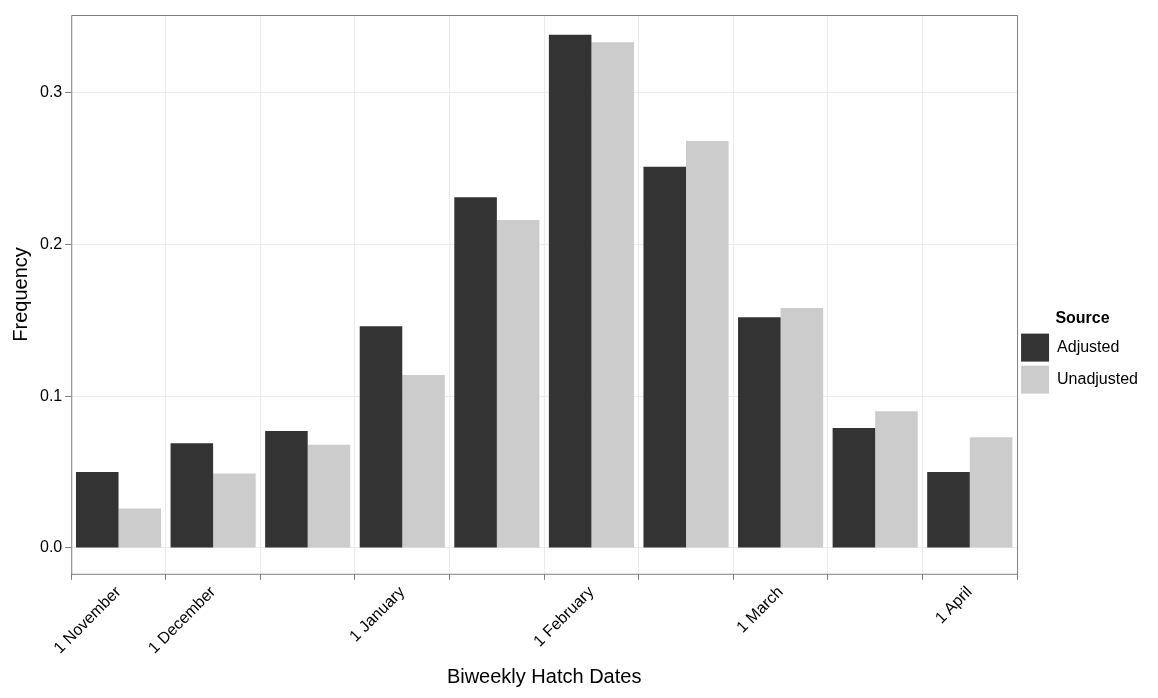  I want to click on y-tick-label: 0.3, so click(51, 91).